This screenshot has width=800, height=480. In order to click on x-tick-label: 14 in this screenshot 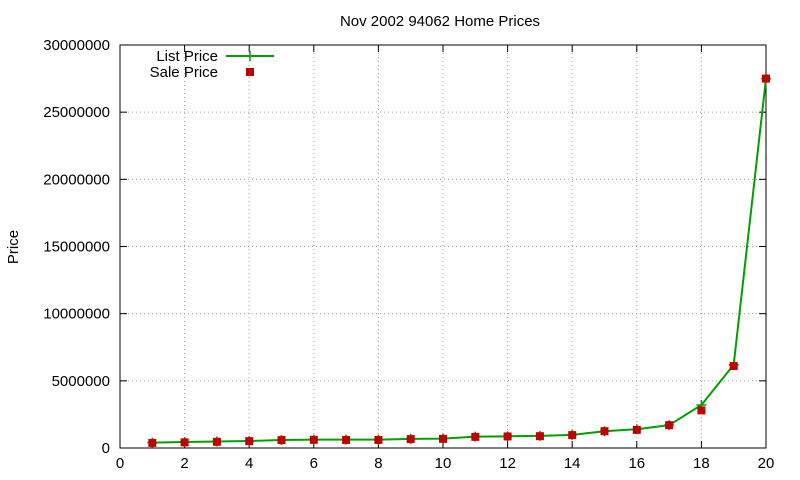, I will do `click(572, 463)`.